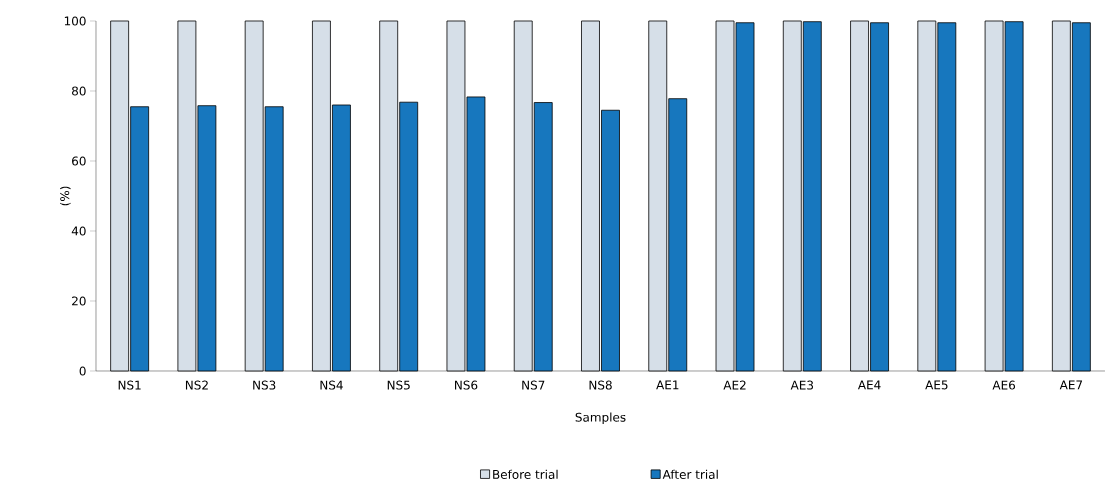  What do you see at coordinates (82, 371) in the screenshot?
I see `y-tick-label: 0` at bounding box center [82, 371].